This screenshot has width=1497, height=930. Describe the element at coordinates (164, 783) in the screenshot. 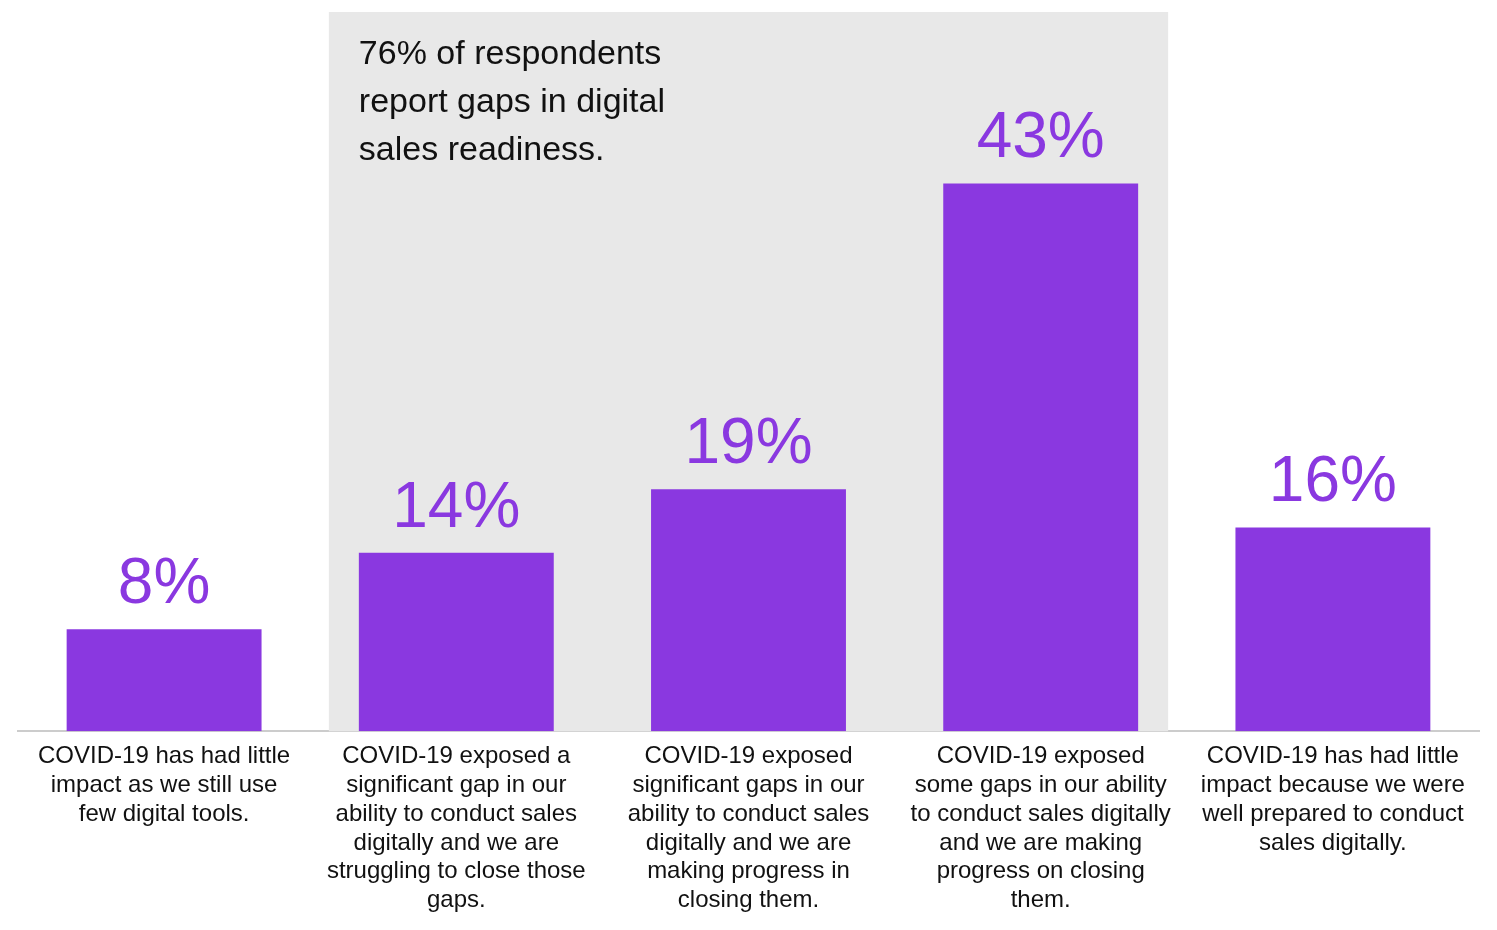

I see `x-tick-label: COVID-19 has had little impact as we still use few digital tools.` at that location.